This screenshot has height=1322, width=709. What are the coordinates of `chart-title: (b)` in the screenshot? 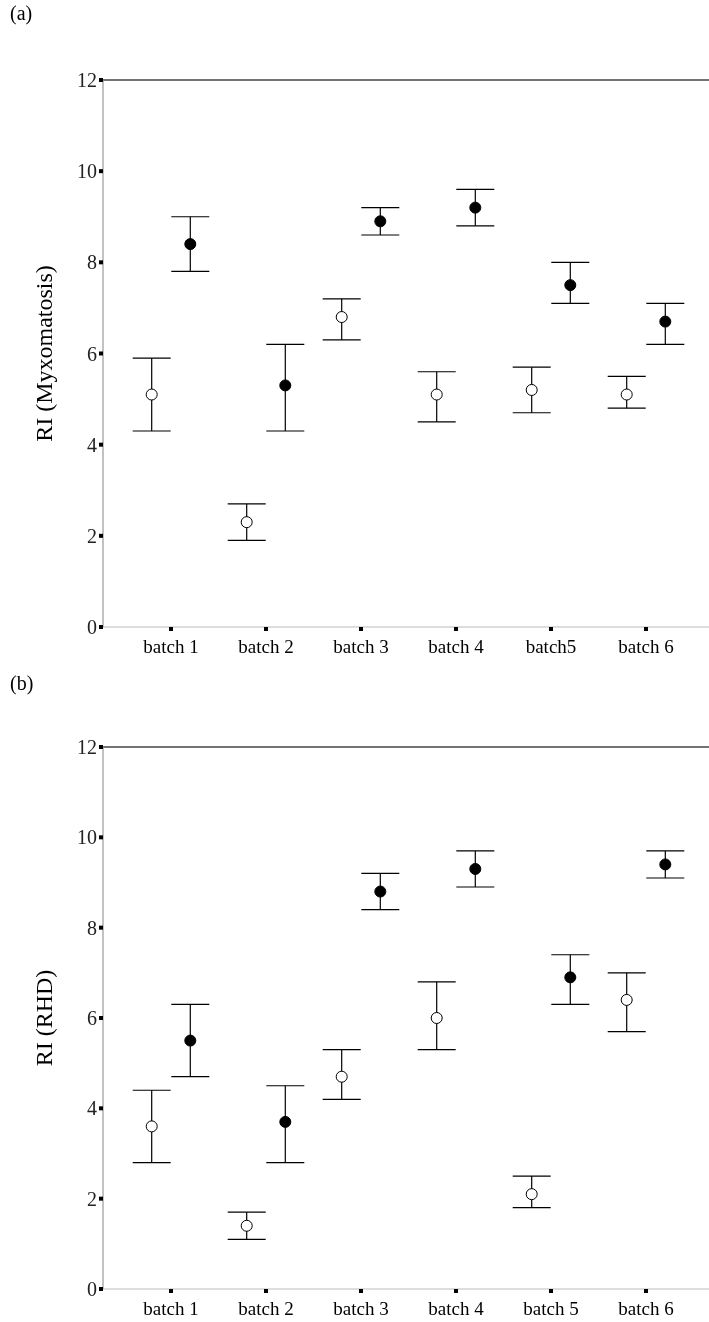 It's located at (22, 683).